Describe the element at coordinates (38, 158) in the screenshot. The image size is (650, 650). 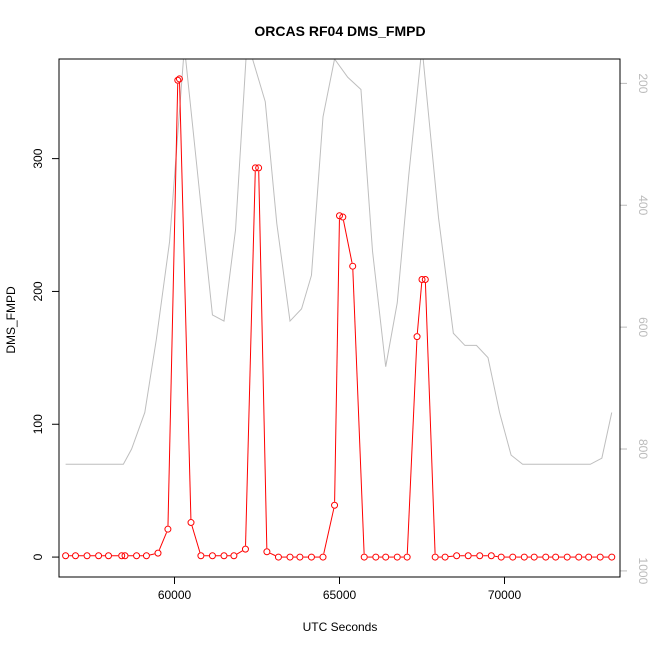
I see `y-tick-label: 300` at that location.